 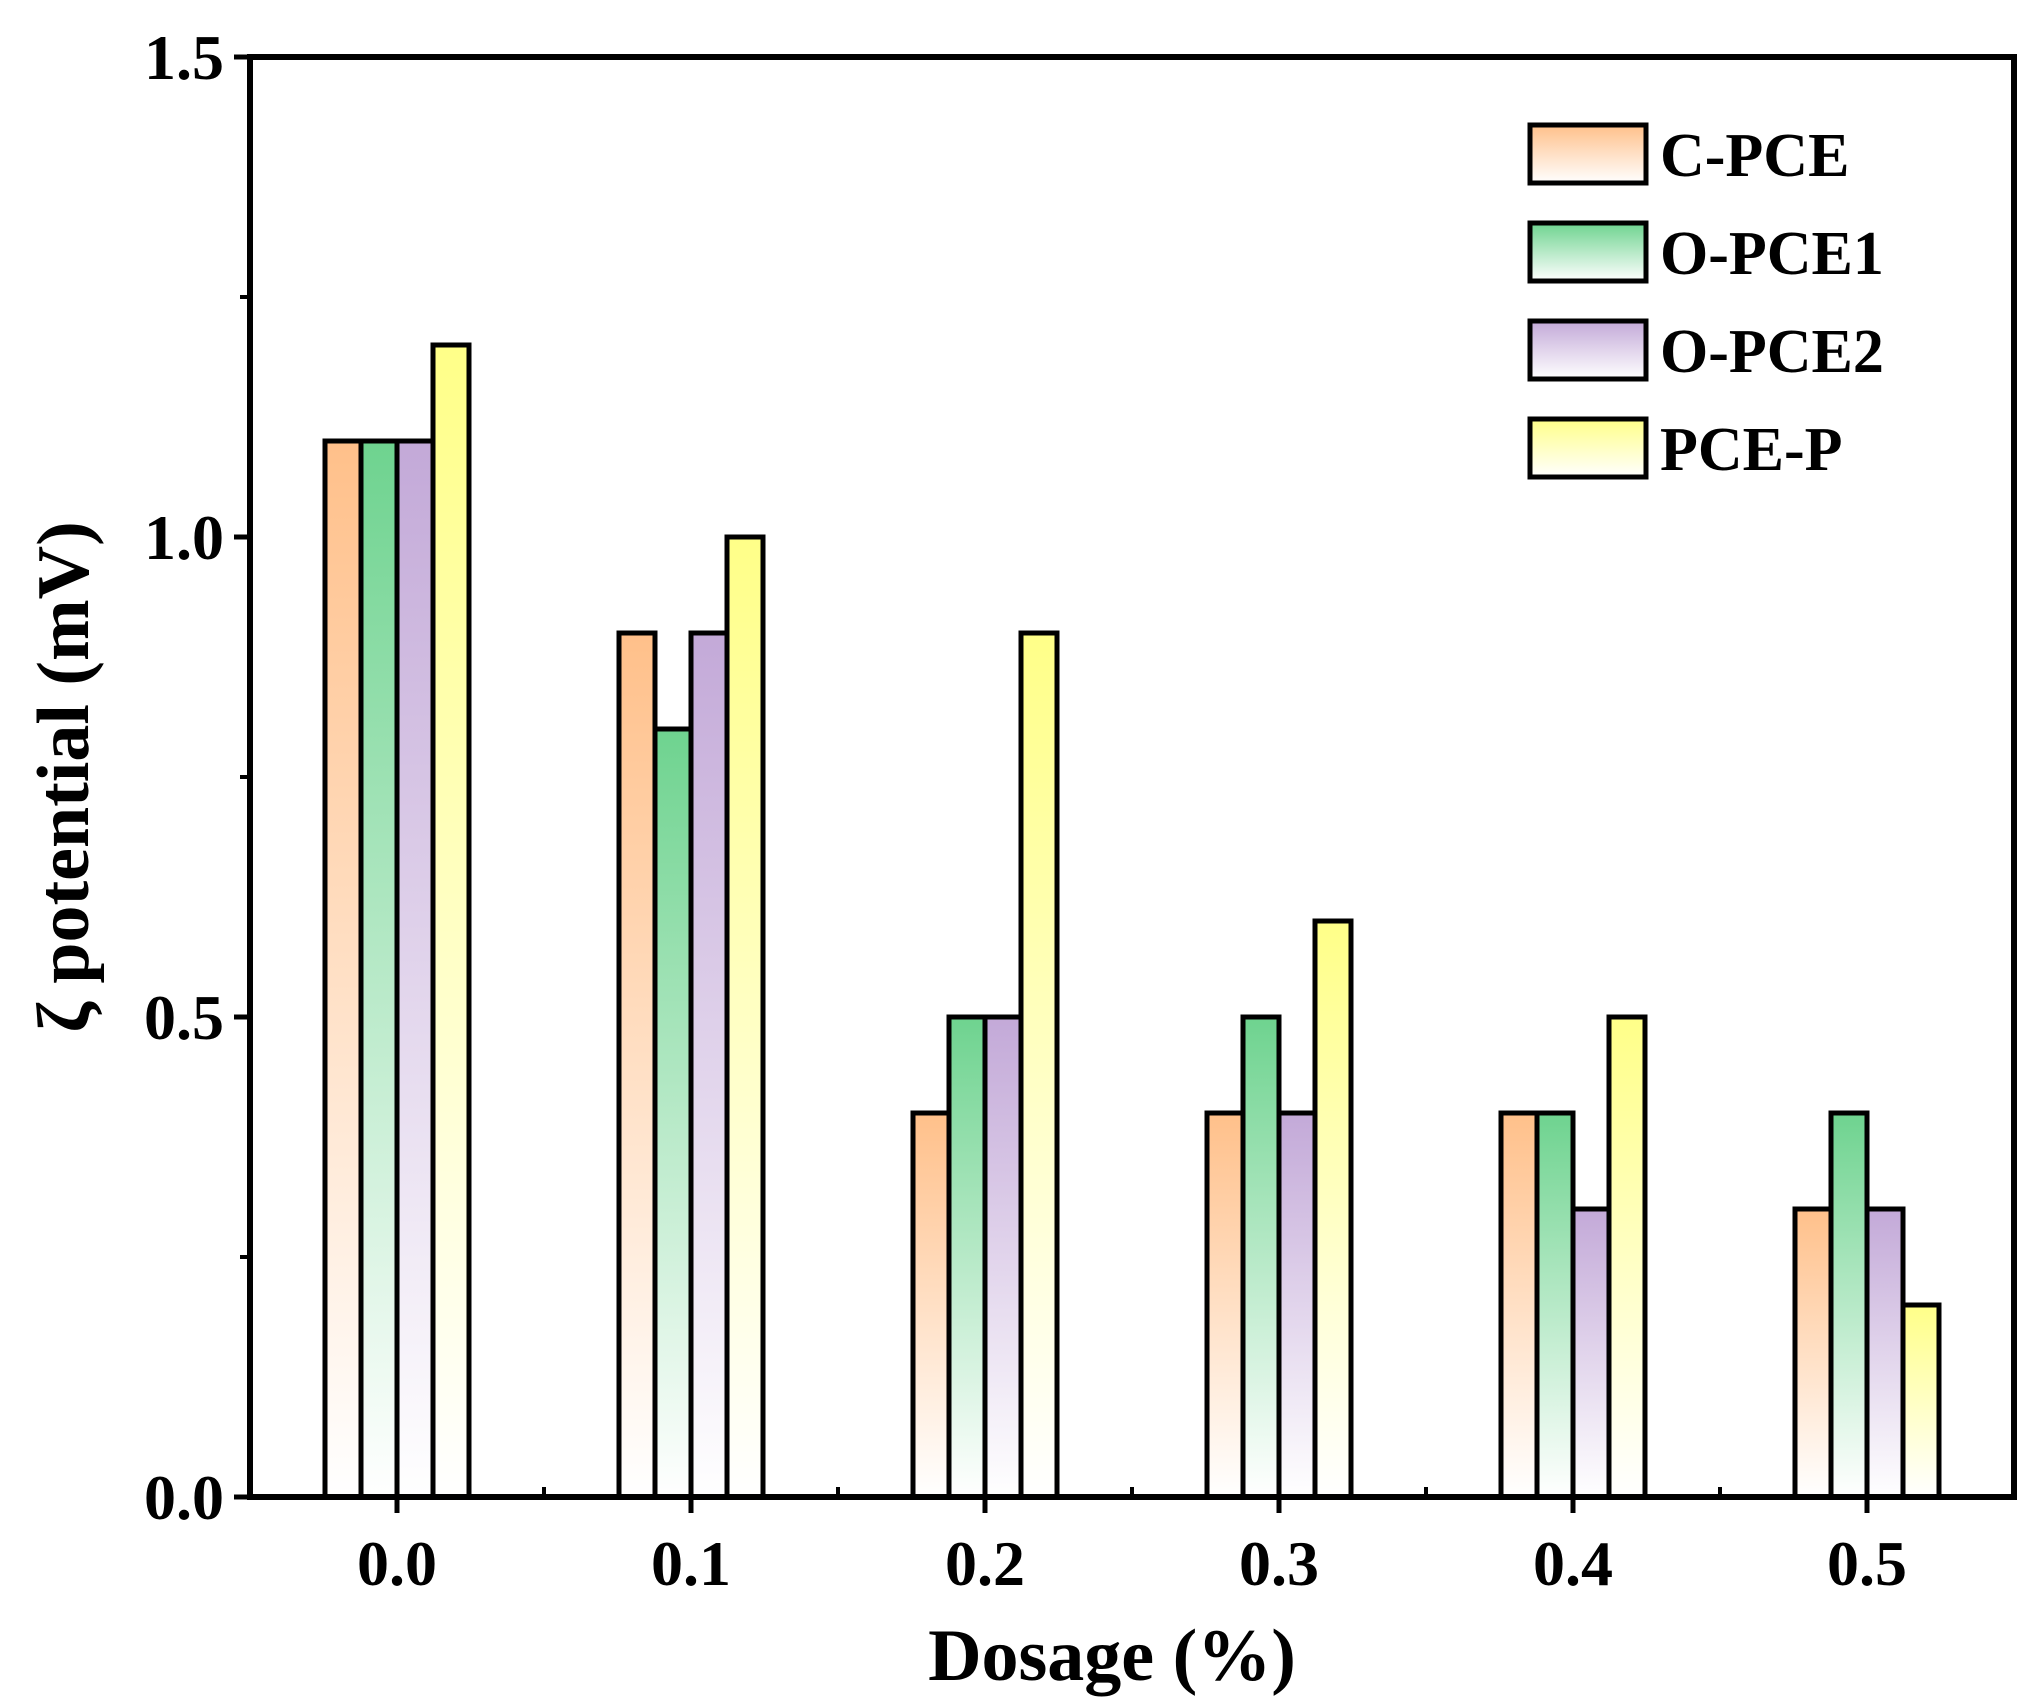 I want to click on legend-label-pce-p: PCE-P, so click(x=1751, y=450).